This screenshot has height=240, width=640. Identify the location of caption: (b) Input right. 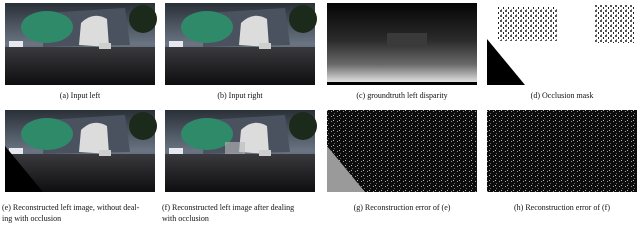
(240, 95).